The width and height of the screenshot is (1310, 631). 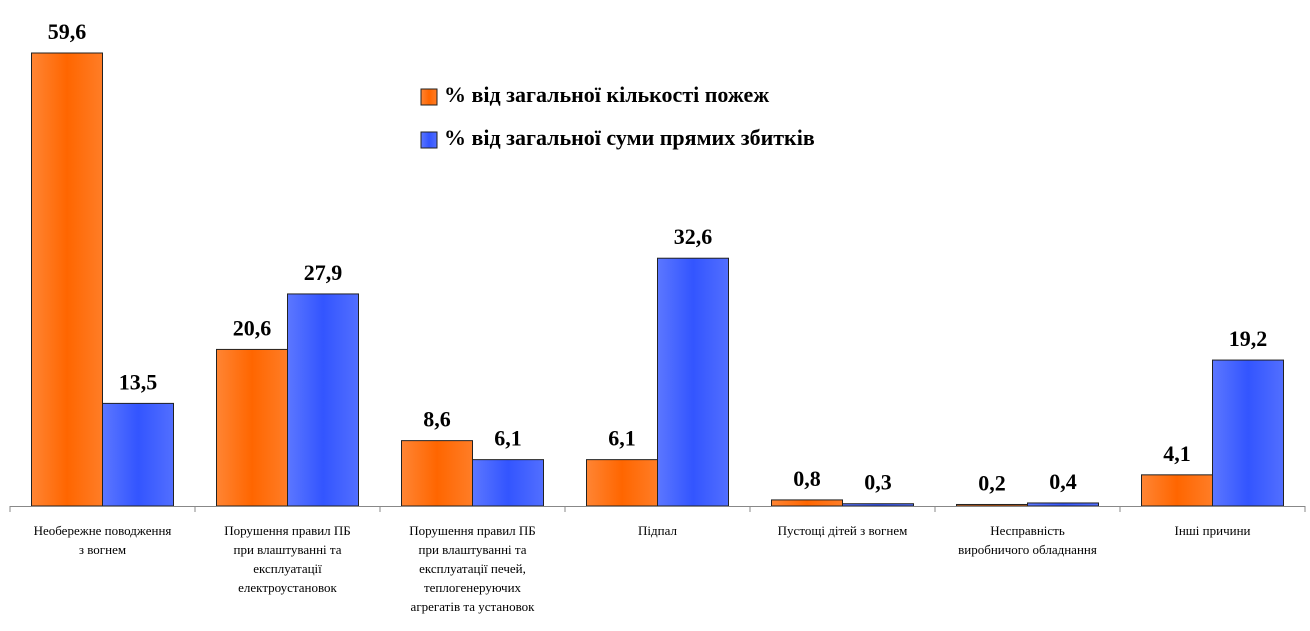 I want to click on value-label: 0,4, so click(x=1063, y=481).